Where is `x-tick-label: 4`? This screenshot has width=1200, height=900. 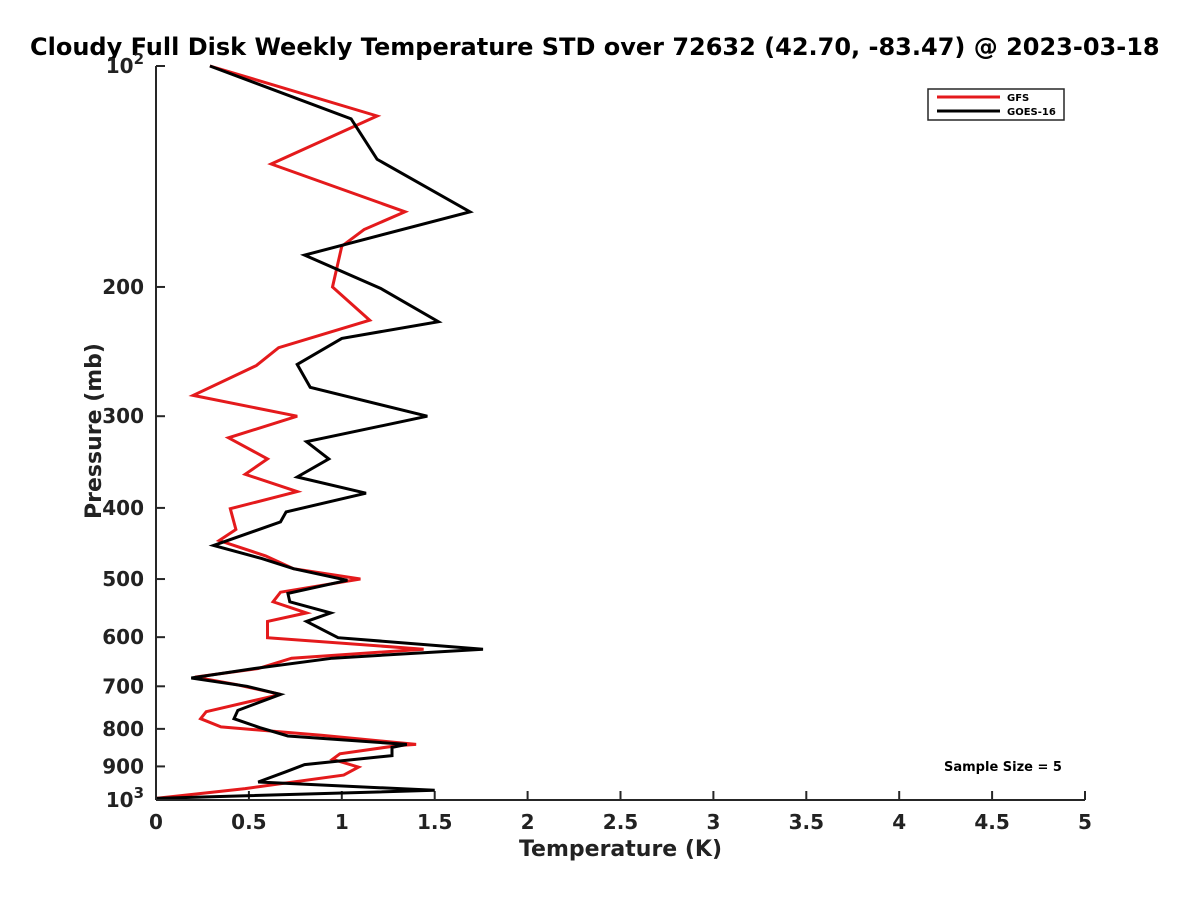
x-tick-label: 4 is located at coordinates (899, 822).